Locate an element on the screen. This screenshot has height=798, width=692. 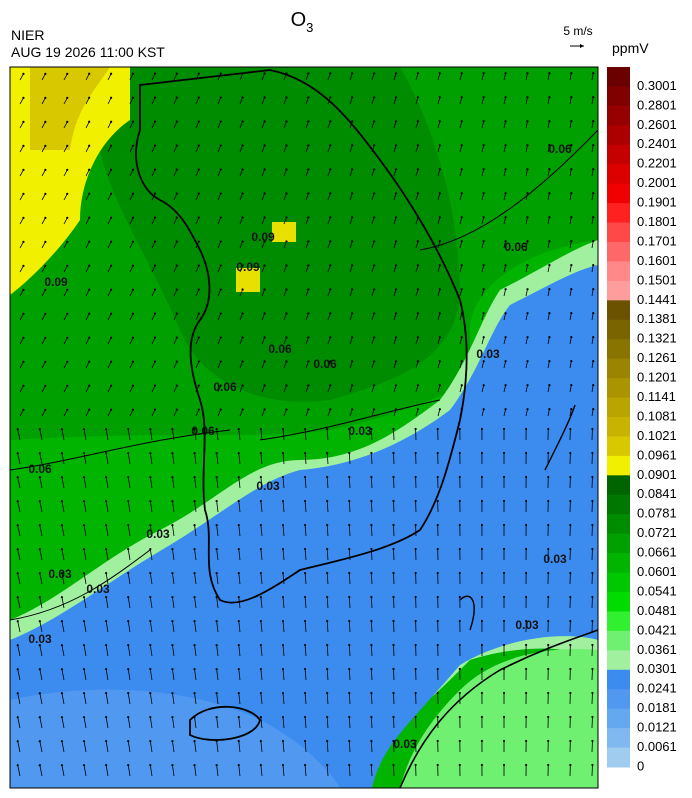
colorbar-label: 0.1501 is located at coordinates (657, 279).